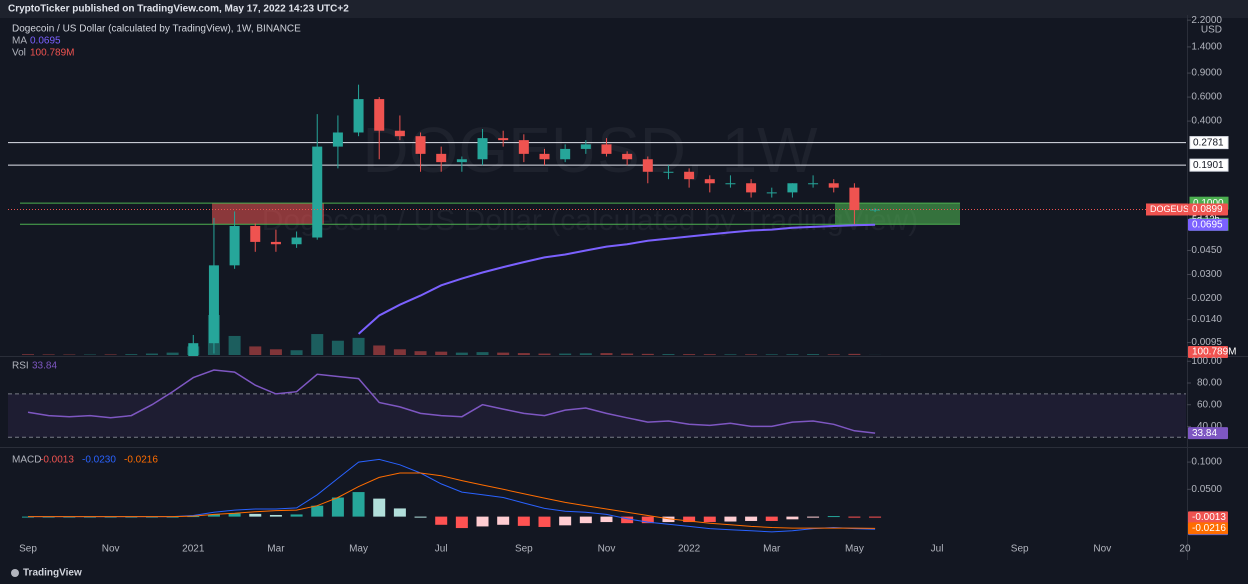  I want to click on bottom-bar, so click(624, 573).